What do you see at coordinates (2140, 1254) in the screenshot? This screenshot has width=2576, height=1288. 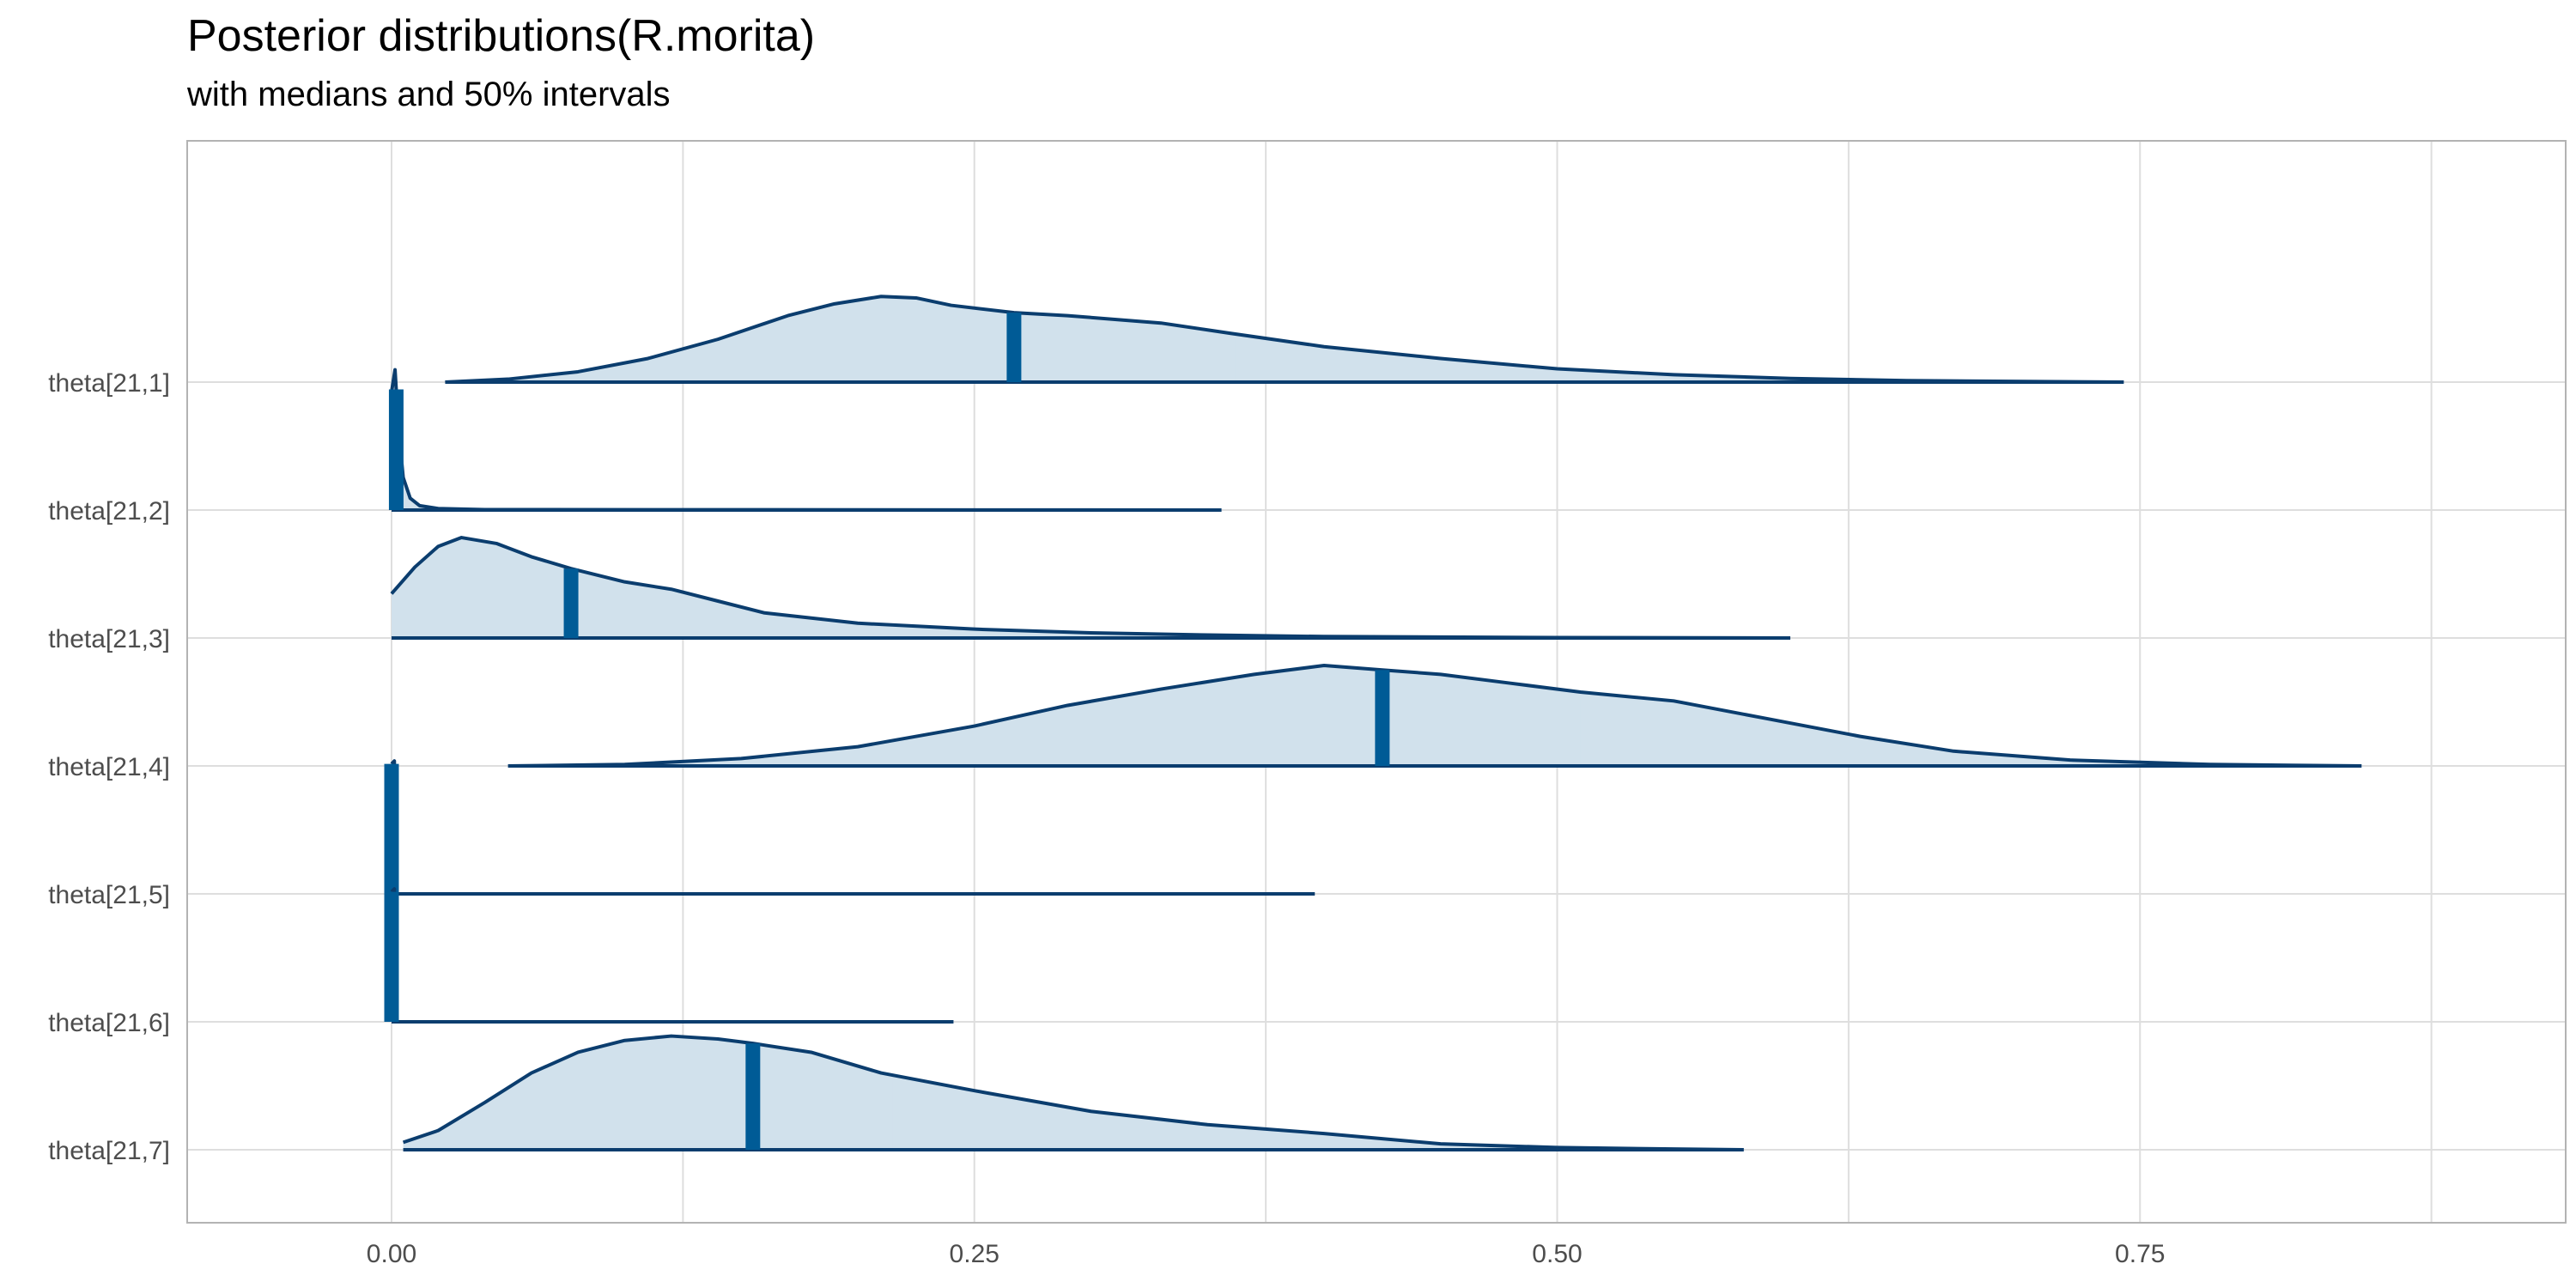 I see `x-tick-label: 0.75` at bounding box center [2140, 1254].